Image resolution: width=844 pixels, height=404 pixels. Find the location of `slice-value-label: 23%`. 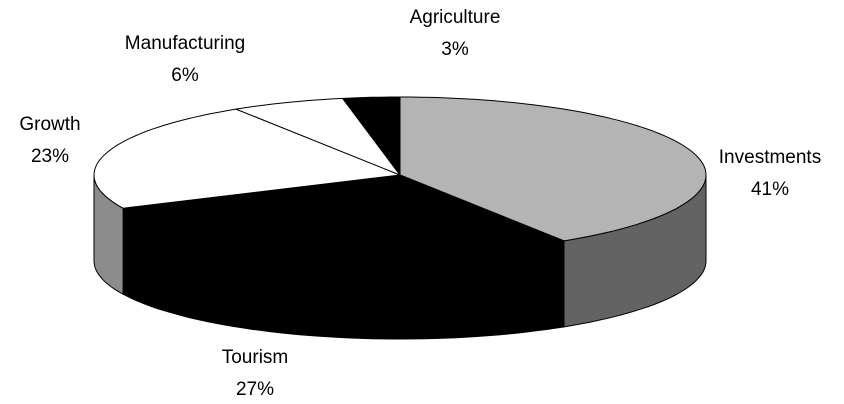

slice-value-label: 23% is located at coordinates (50, 156).